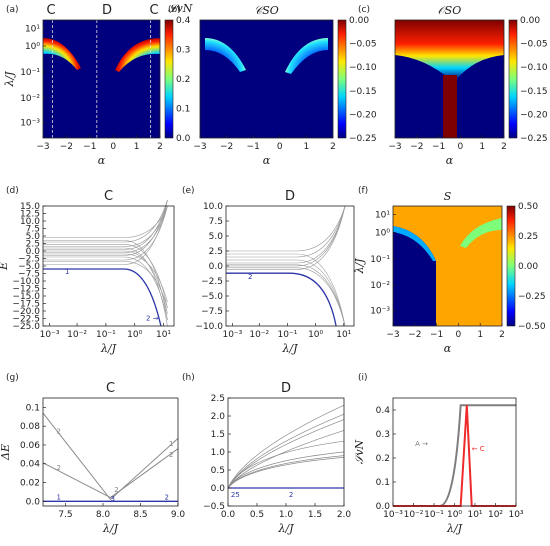  Describe the element at coordinates (12, 378) in the screenshot. I see `panel-tag-g: (g)` at that location.